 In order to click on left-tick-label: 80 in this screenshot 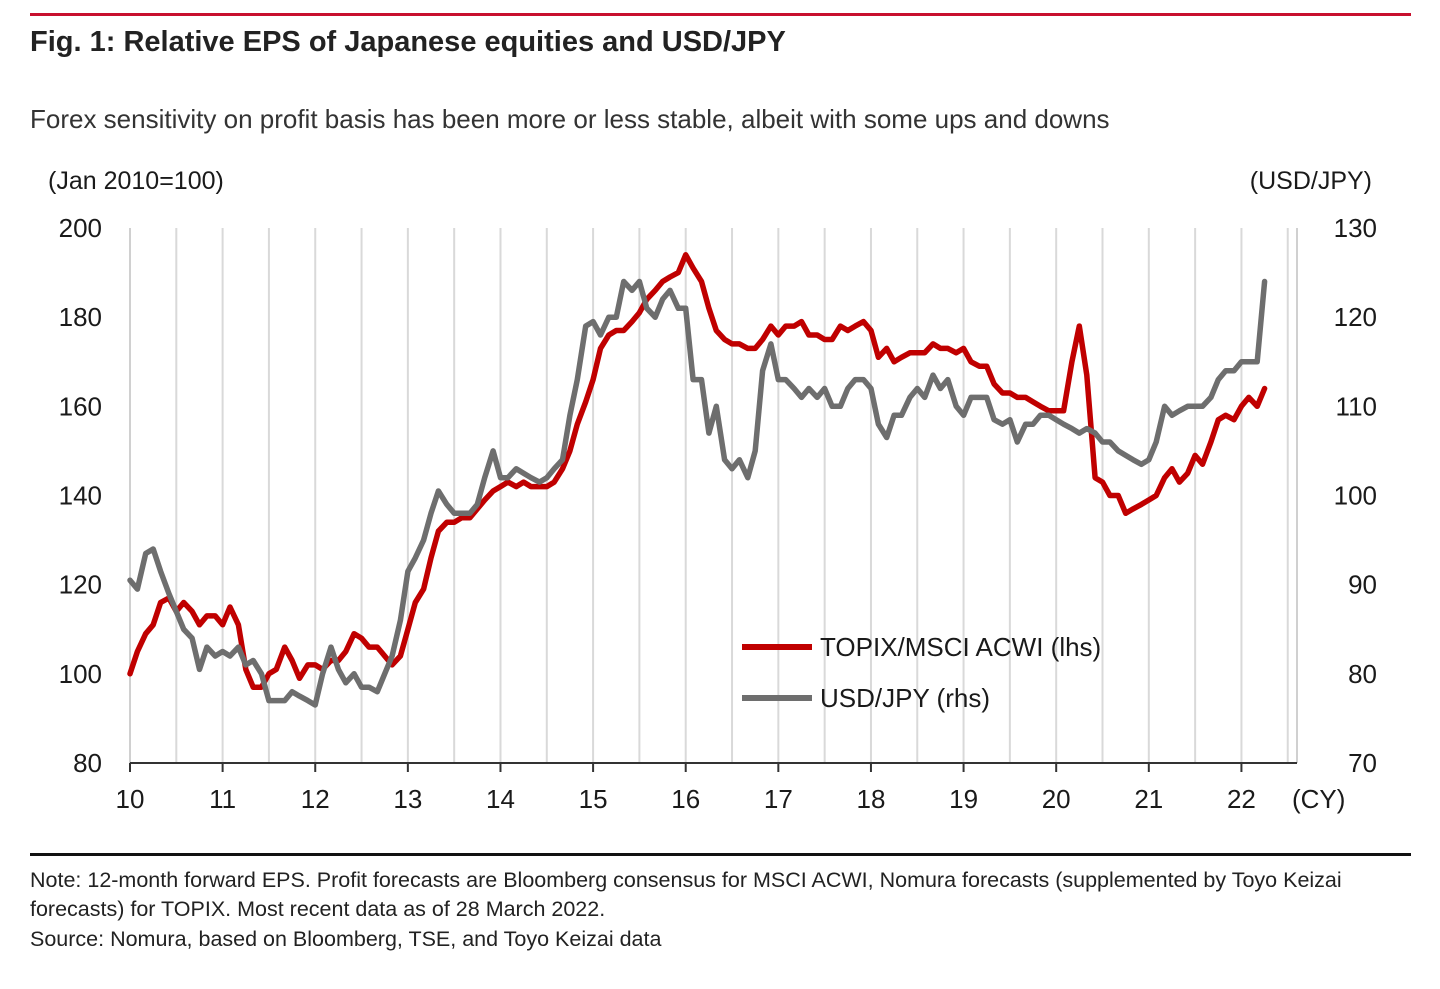, I will do `click(87, 763)`.